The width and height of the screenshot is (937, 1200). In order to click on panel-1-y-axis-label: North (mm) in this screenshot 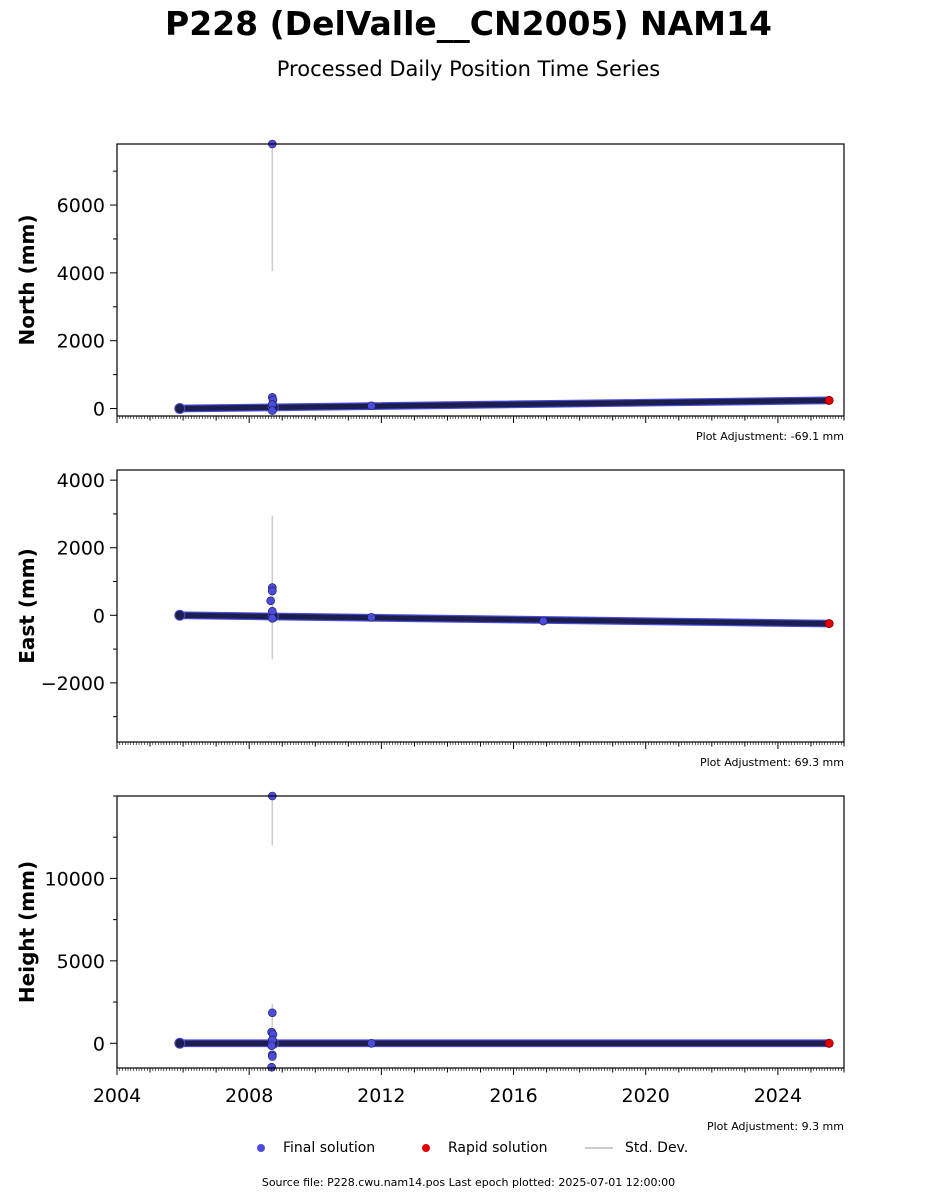, I will do `click(27, 279)`.